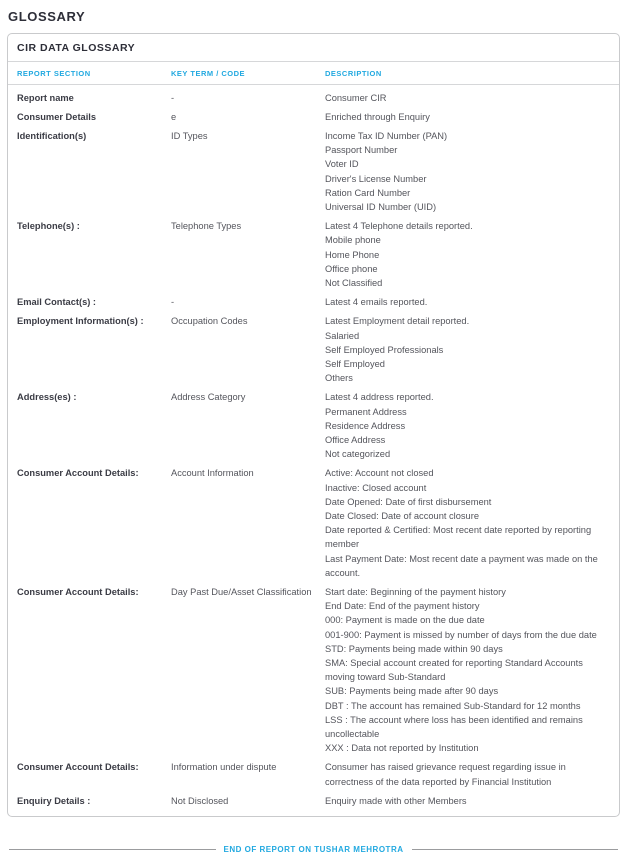 This screenshot has width=627, height=856. I want to click on description-line: 000: Payment is made on the due date, so click(405, 620).